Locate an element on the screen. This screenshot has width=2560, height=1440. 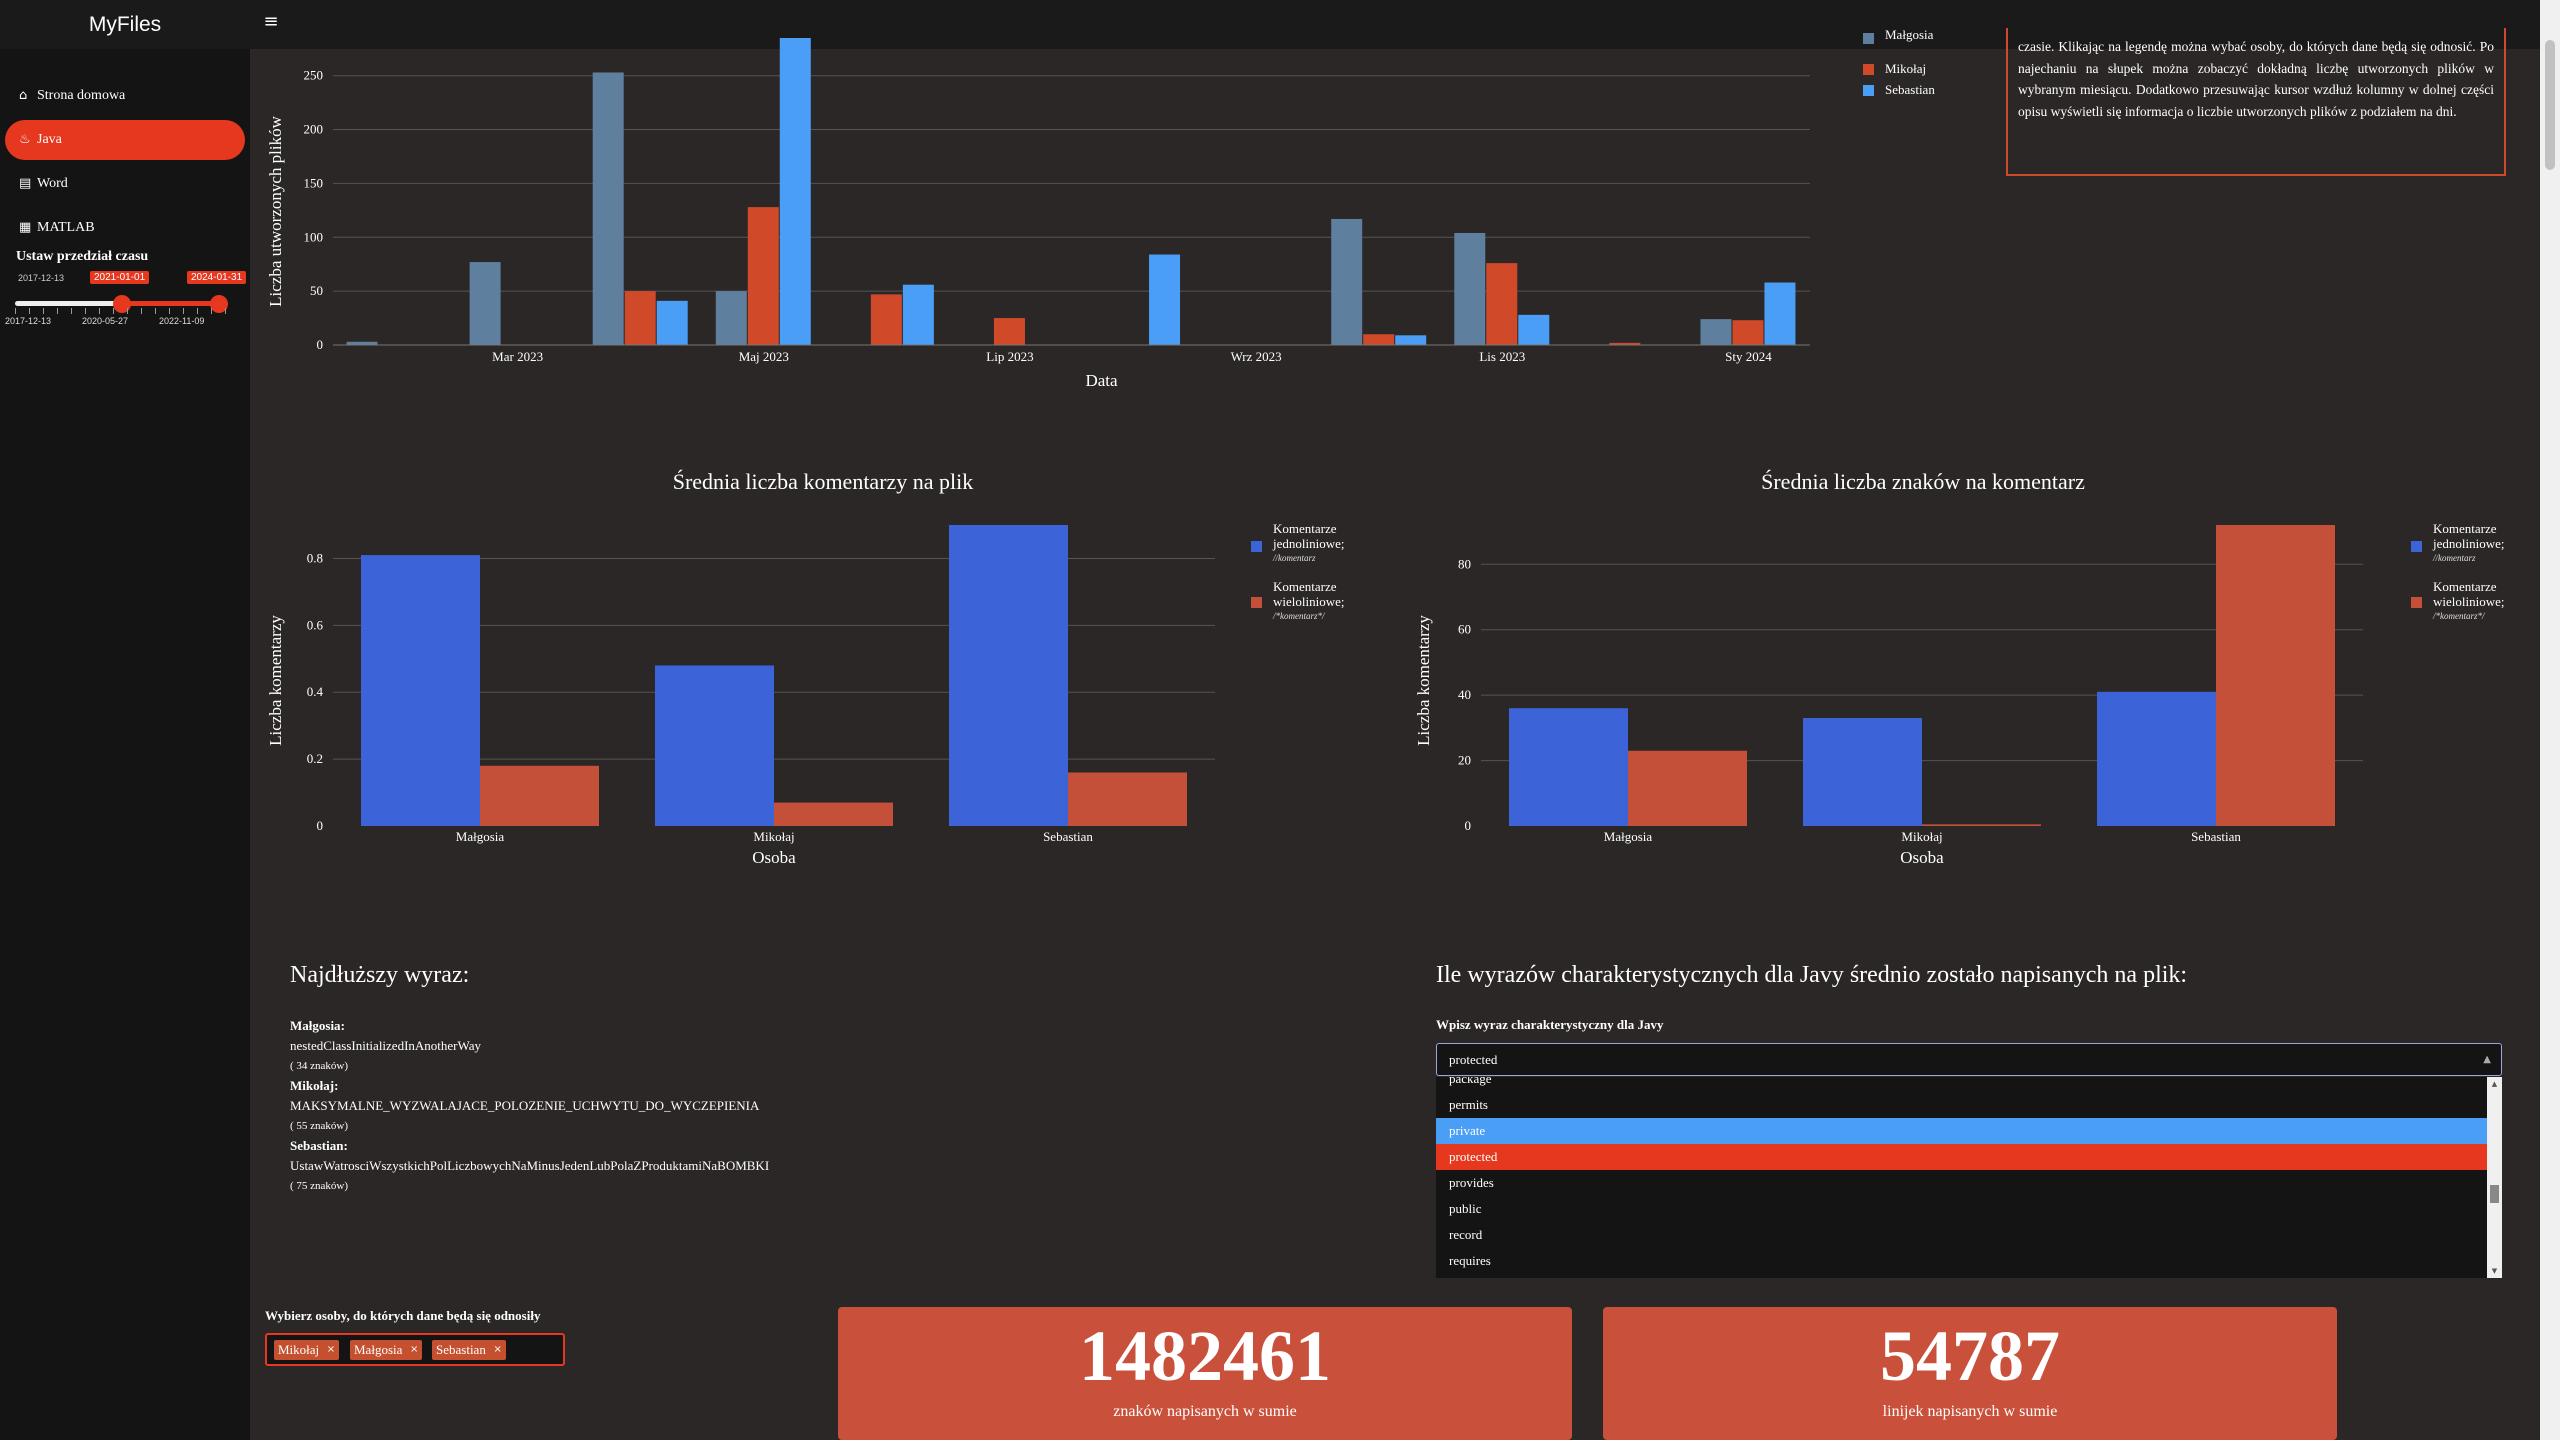
people-multiselect: Mikołaj × Małgosia × Sebastian × is located at coordinates (415, 1349).